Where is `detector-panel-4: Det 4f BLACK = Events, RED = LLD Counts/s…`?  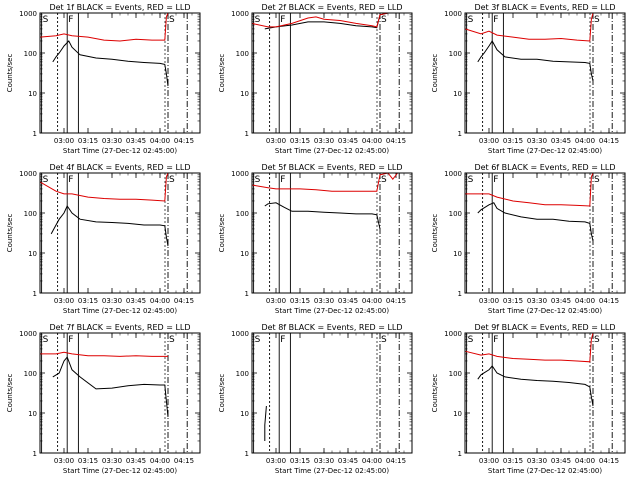 detector-panel-4: Det 4f BLACK = Events, RED = LLD Counts/s… is located at coordinates (103, 239).